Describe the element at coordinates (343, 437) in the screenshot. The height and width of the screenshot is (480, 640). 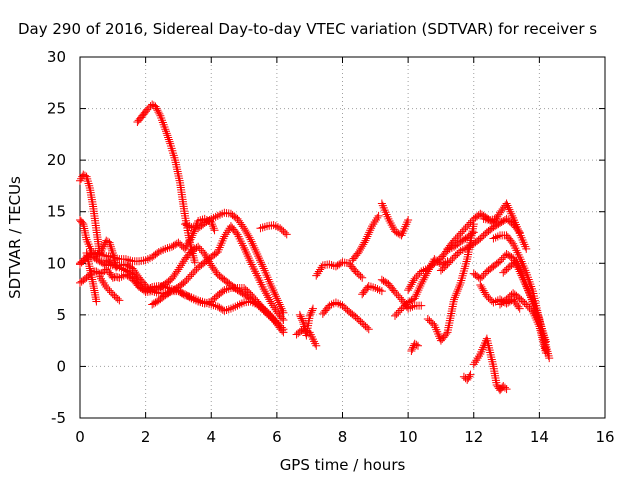
I see `x-tick-label: 8` at that location.